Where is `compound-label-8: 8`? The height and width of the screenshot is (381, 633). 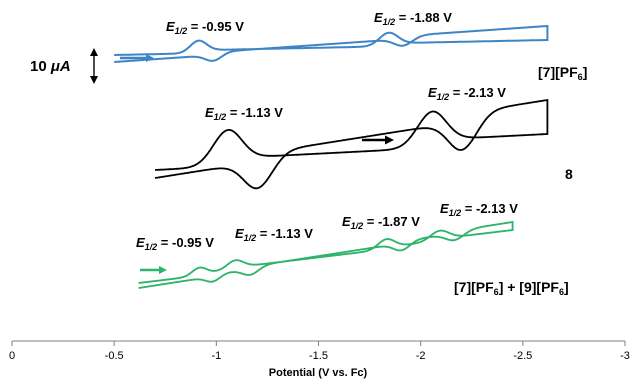
compound-label-8: 8 is located at coordinates (569, 174).